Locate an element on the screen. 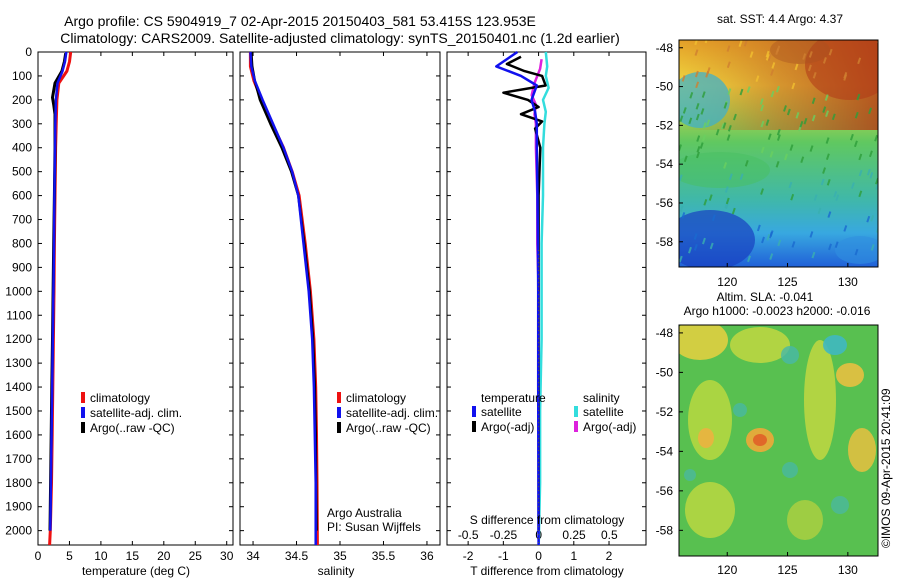  series-line-s-satellite is located at coordinates (543, 298).